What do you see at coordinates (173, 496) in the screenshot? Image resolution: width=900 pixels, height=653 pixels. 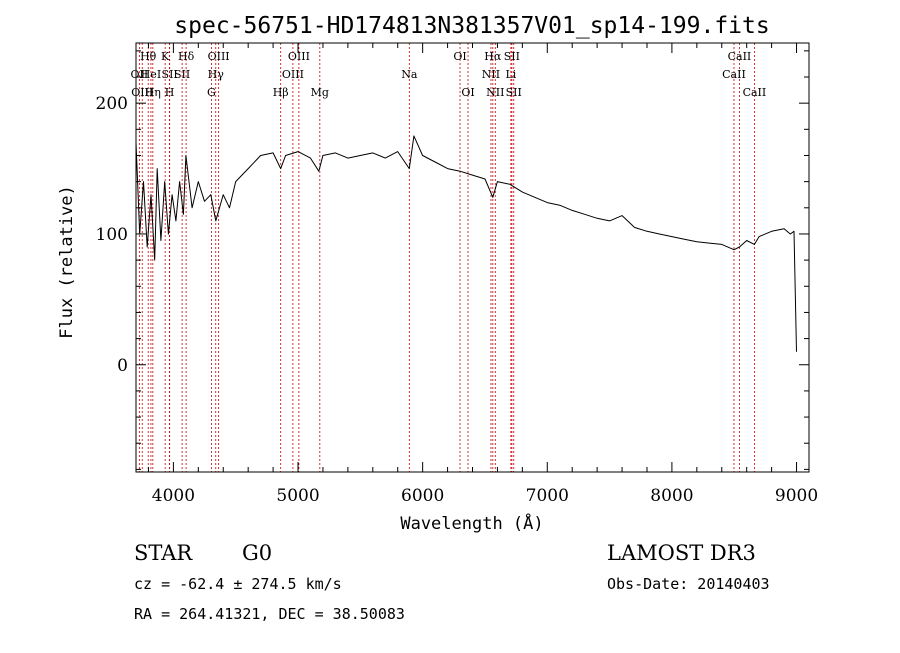 I see `x-tick-label-0: 4000` at bounding box center [173, 496].